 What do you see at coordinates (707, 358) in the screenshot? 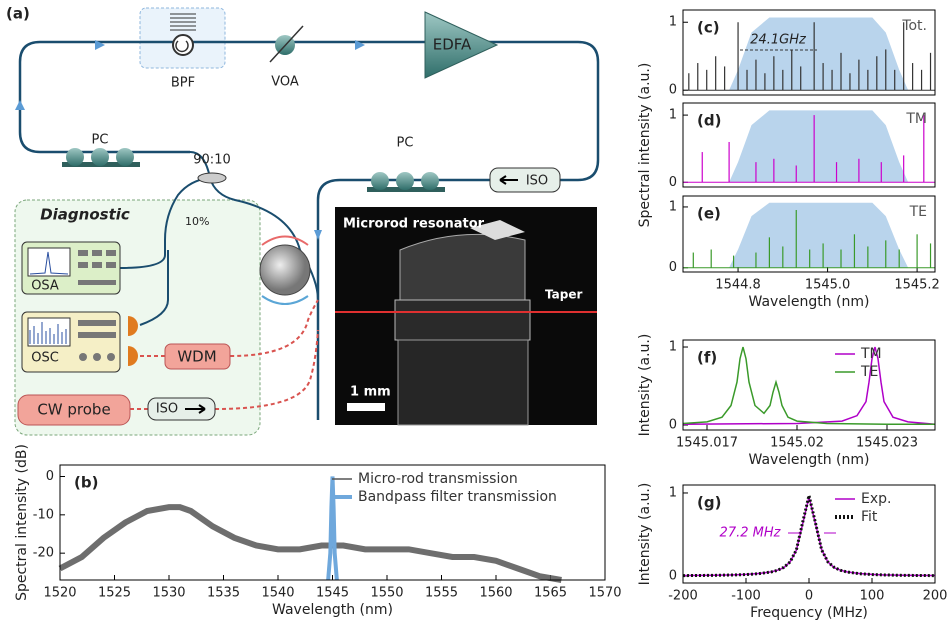
I see `panel-label: (f)` at bounding box center [707, 358].